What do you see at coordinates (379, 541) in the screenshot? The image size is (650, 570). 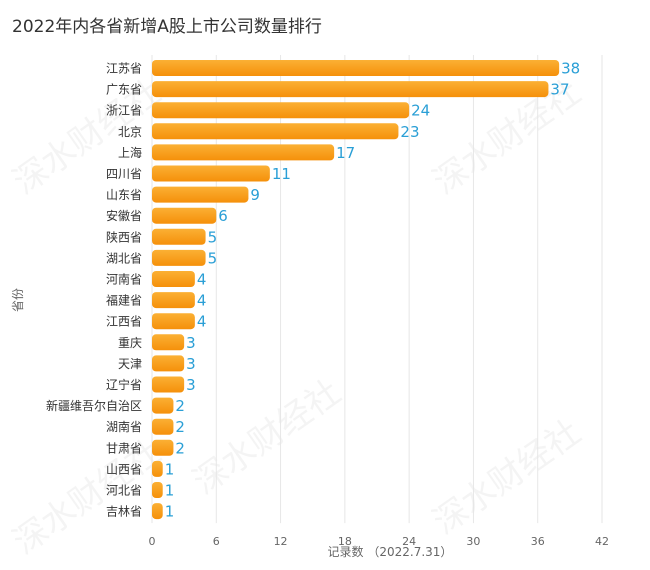 I see `x-tick-labels: 0 6 12 18 24 30 36 42` at bounding box center [379, 541].